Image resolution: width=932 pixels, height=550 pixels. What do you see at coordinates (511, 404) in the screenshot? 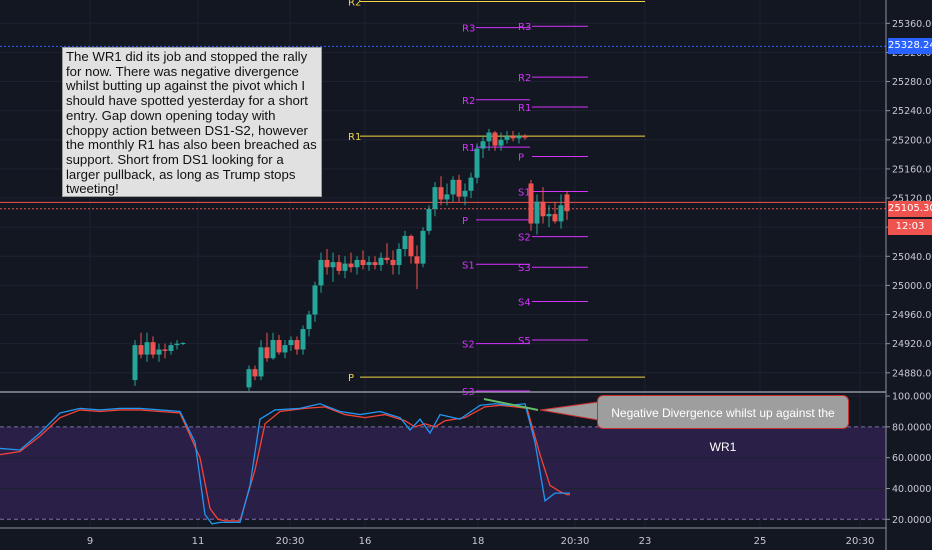
I see `divergence-line` at bounding box center [511, 404].